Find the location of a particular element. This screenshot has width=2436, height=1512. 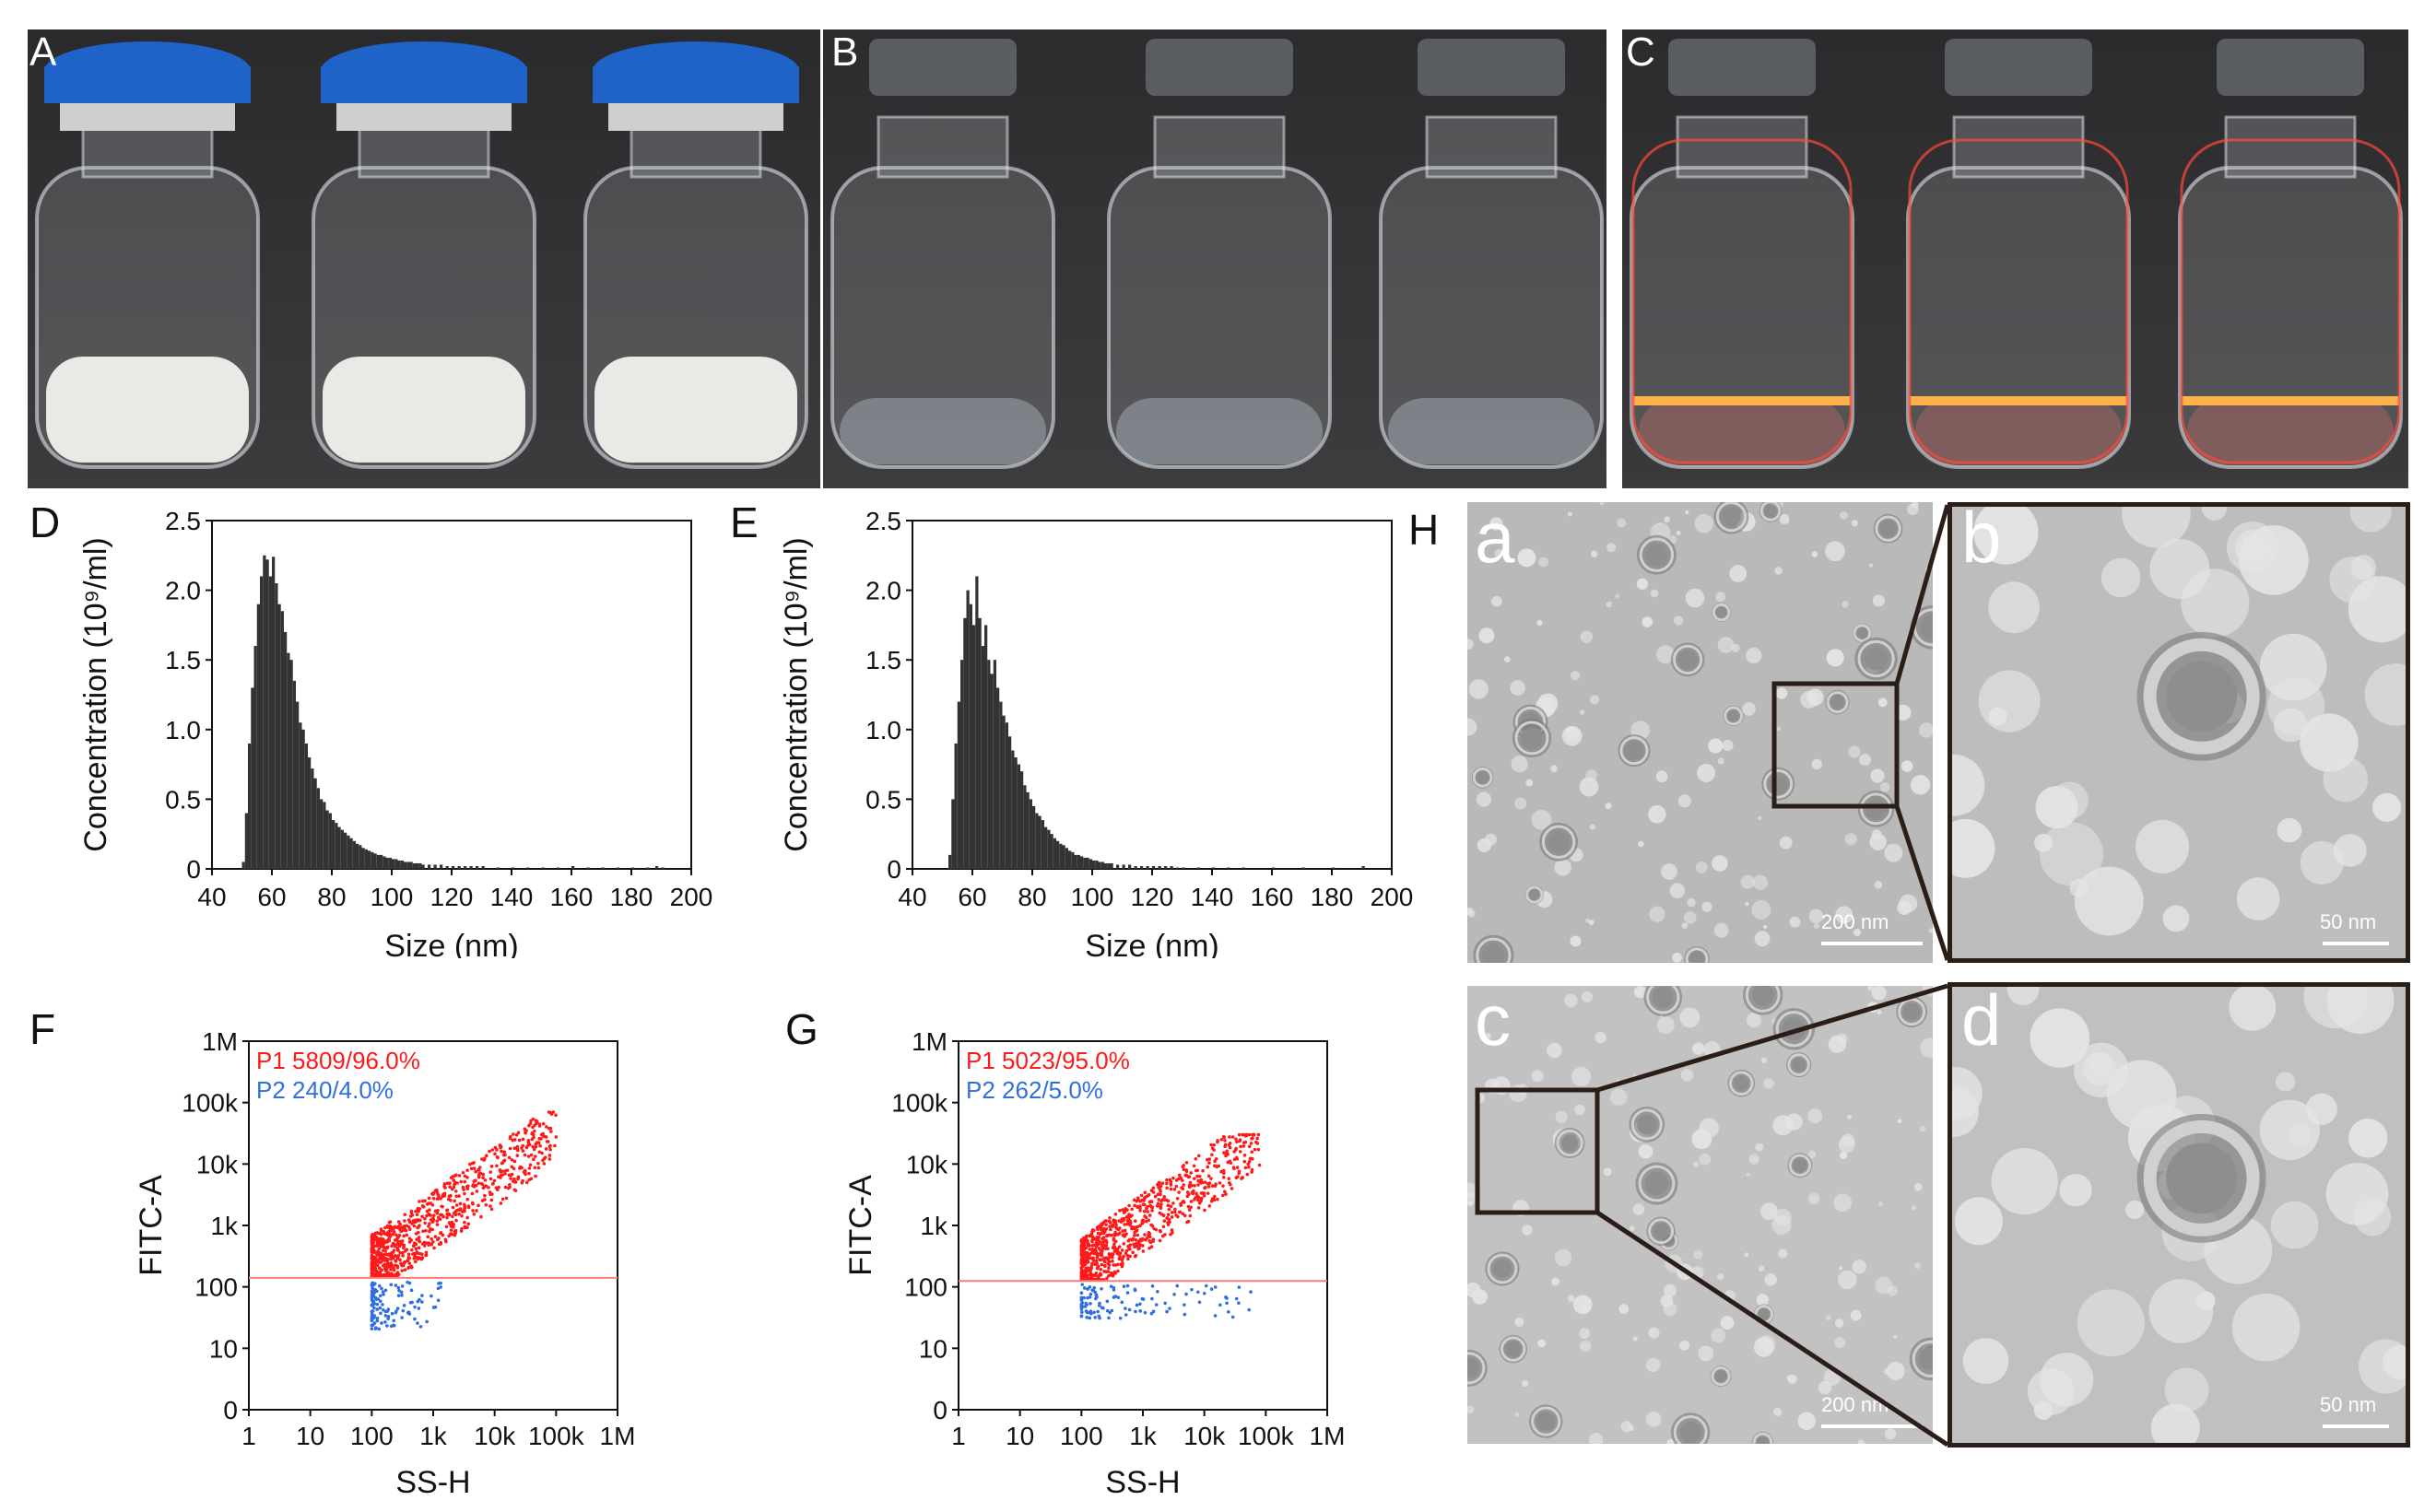

y-tick-label: 0 is located at coordinates (894, 869).